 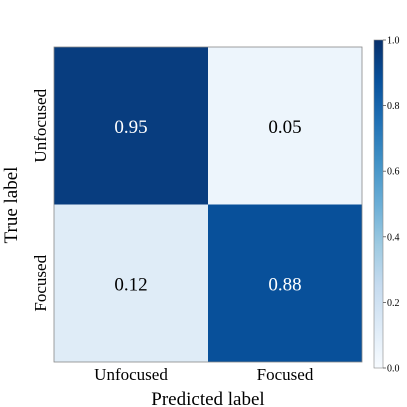 I want to click on x-axis-label: Predicted label, so click(x=207, y=398).